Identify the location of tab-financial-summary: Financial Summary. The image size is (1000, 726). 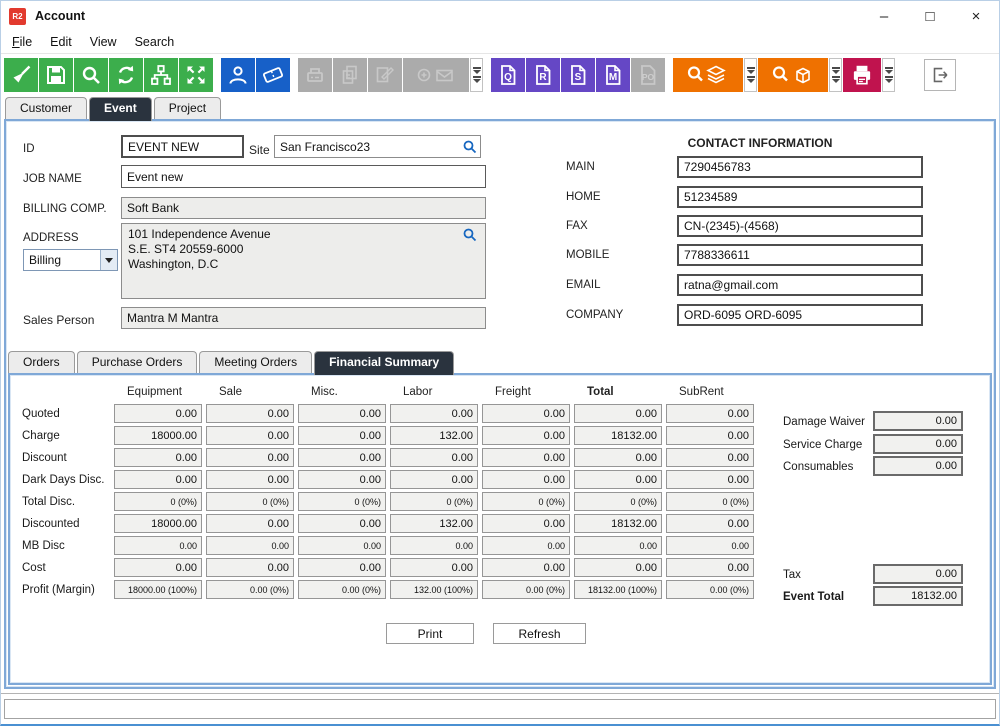
(384, 363).